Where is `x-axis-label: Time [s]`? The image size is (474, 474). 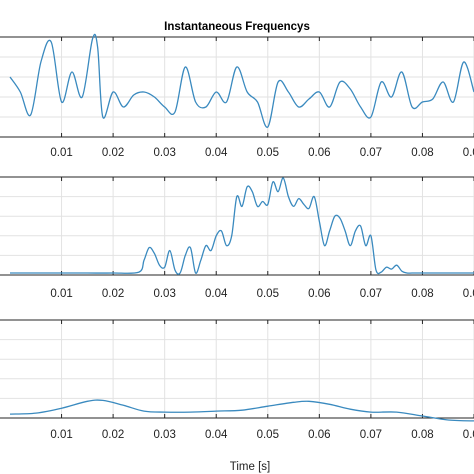 x-axis-label: Time [s] is located at coordinates (250, 467).